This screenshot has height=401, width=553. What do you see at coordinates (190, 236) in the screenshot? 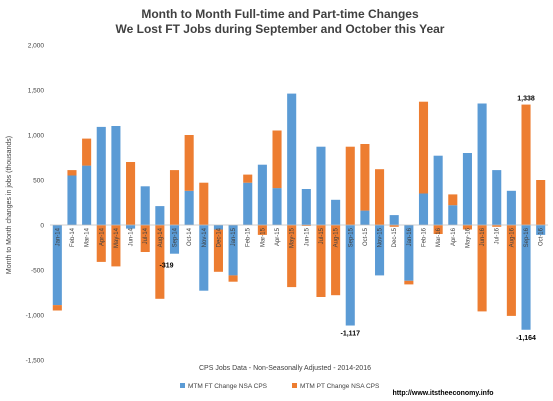
I see `category-label: Oct-14` at bounding box center [190, 236].